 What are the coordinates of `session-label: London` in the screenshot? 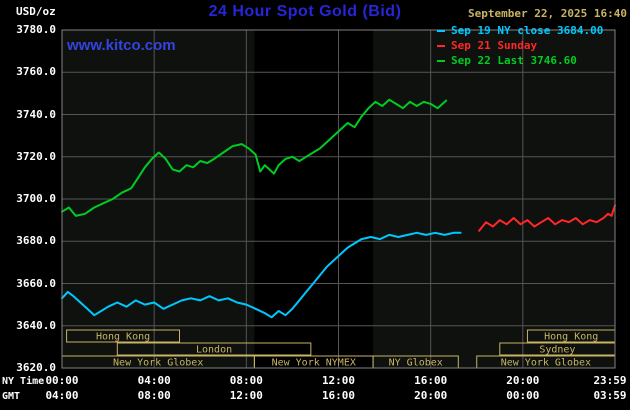 It's located at (214, 350).